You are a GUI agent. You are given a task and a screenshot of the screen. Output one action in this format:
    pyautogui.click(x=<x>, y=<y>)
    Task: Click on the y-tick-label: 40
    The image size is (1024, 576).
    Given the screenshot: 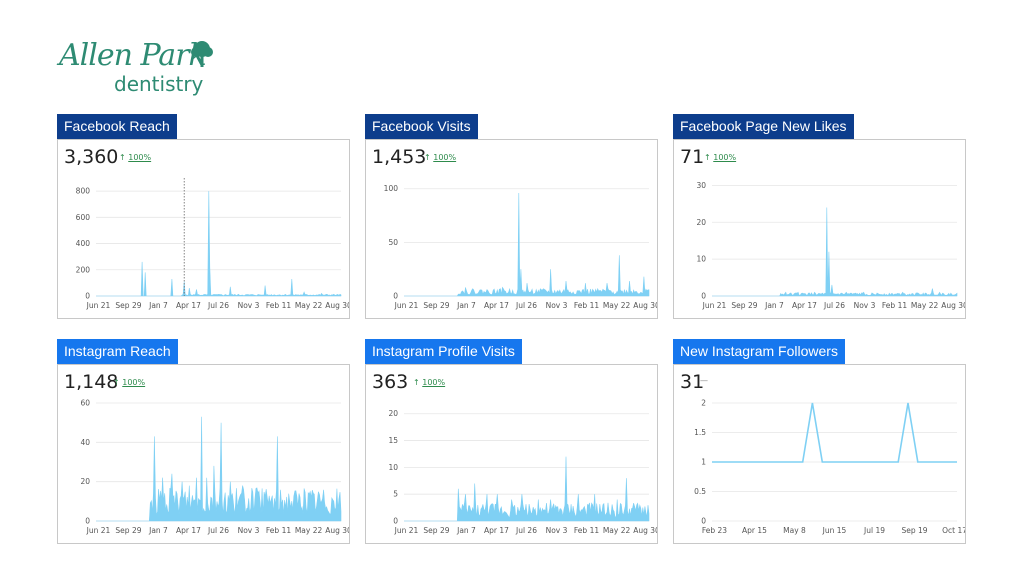 What is the action you would take?
    pyautogui.click(x=85, y=442)
    